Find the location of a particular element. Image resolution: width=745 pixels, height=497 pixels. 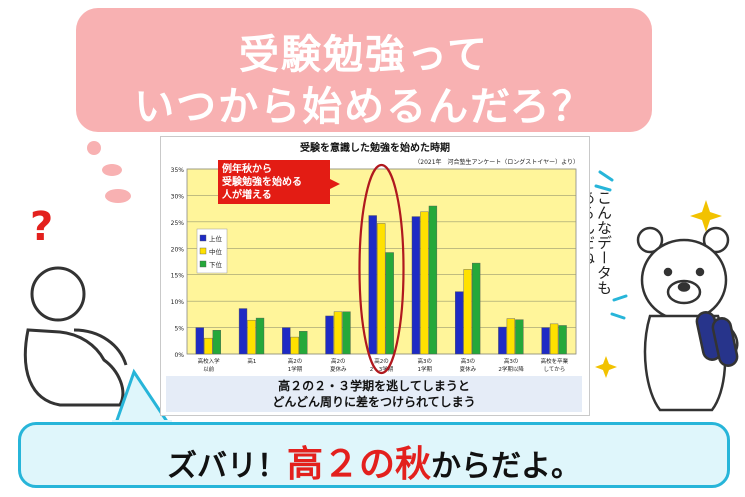

bear-character-icon is located at coordinates (687, 319).